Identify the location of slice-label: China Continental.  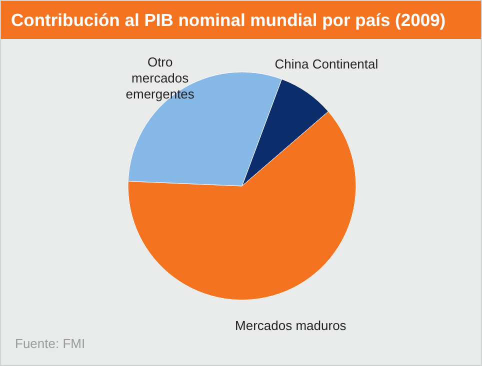
(326, 64).